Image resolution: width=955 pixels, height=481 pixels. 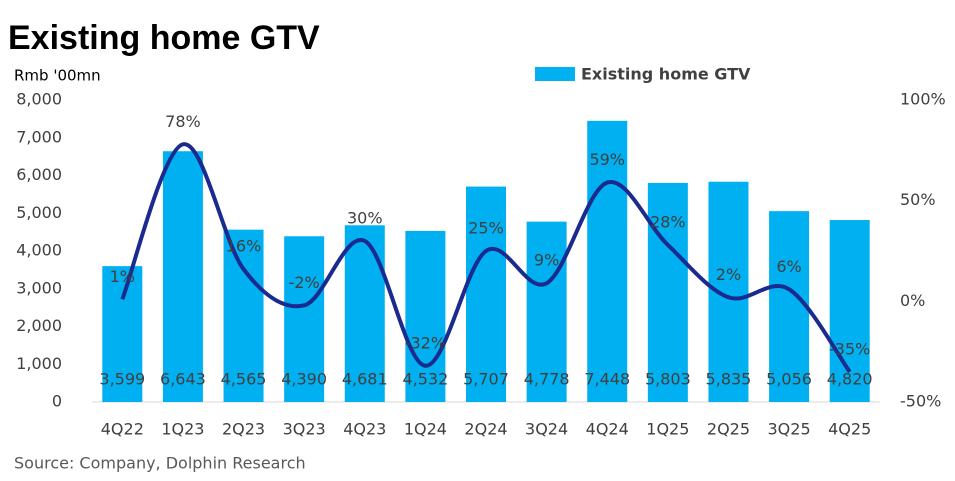 What do you see at coordinates (57, 401) in the screenshot?
I see `y-tick-label: 0` at bounding box center [57, 401].